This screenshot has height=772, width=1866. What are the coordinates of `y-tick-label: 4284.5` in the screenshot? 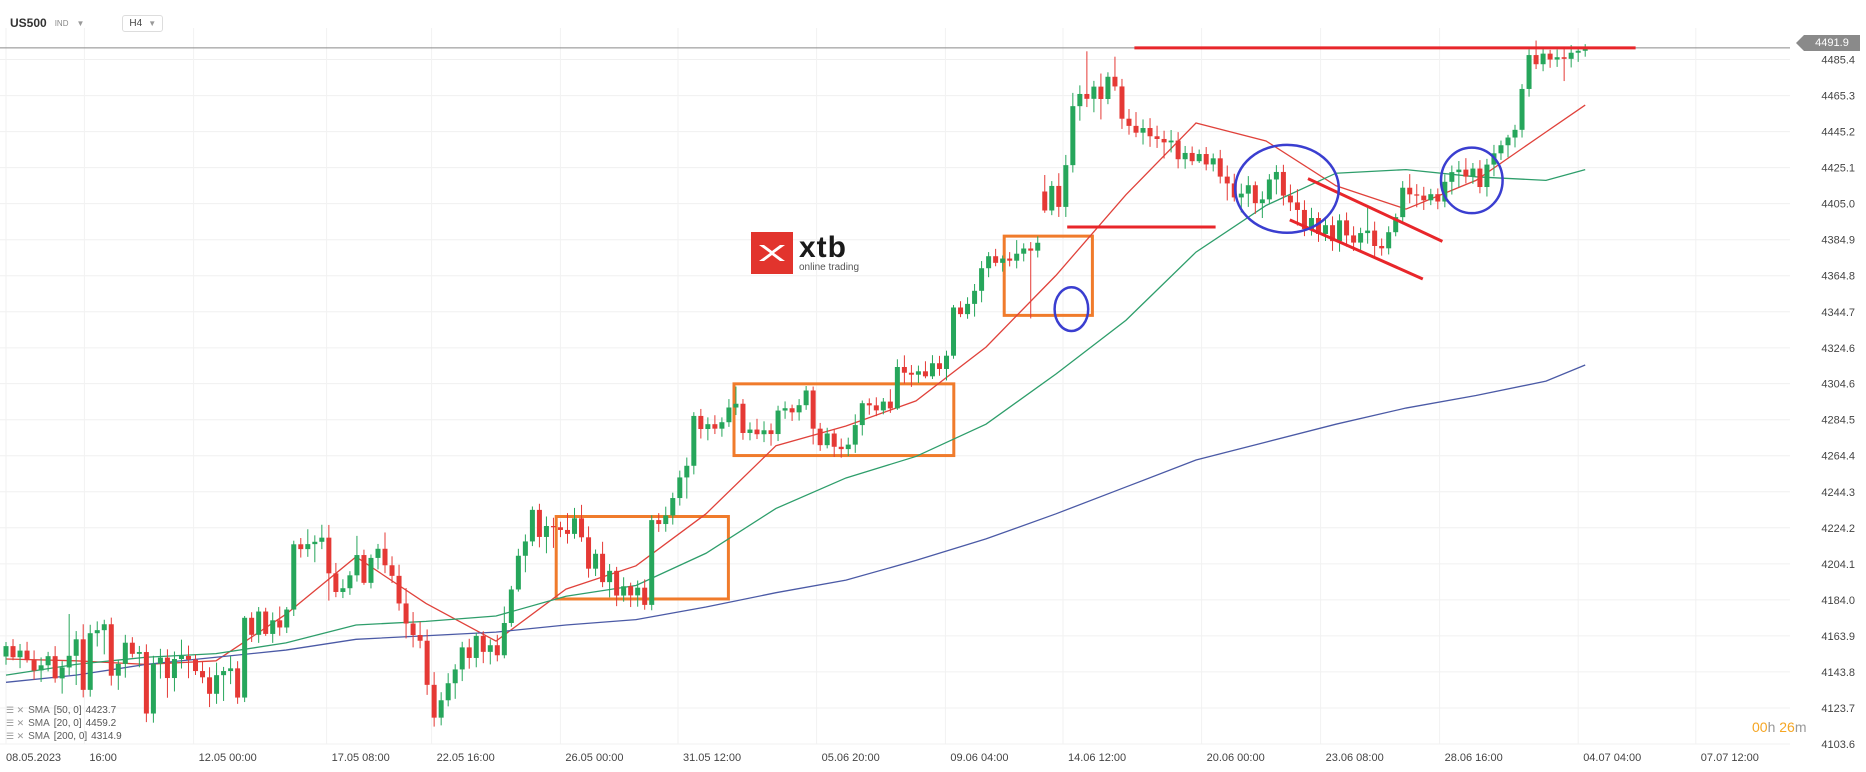 It's located at (1838, 421).